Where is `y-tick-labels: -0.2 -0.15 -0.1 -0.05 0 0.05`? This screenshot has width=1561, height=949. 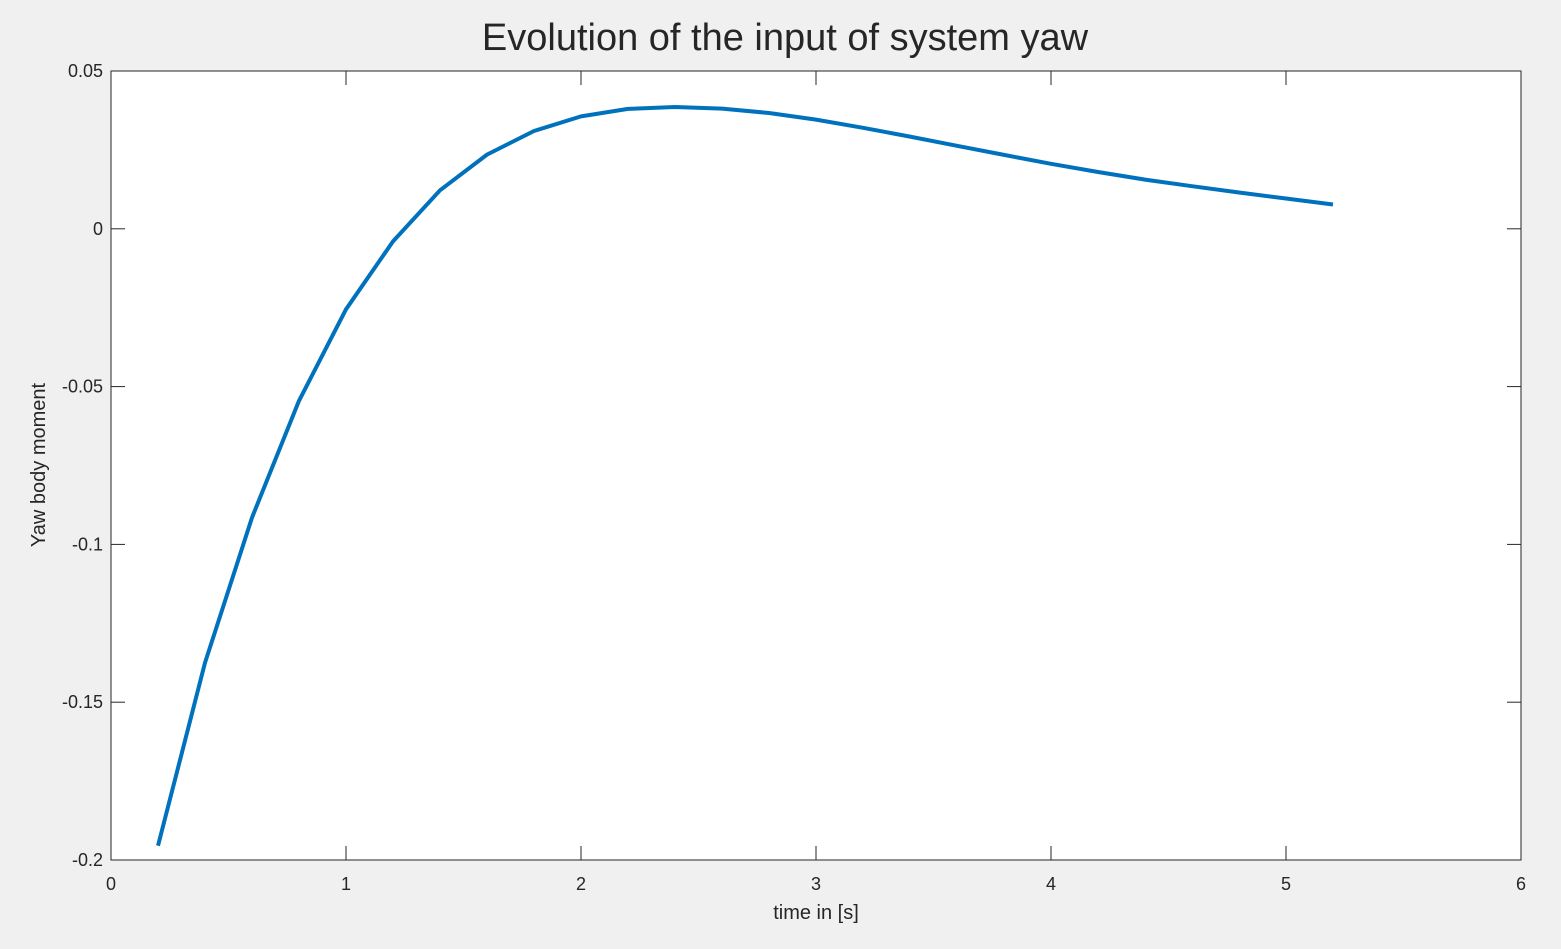 y-tick-labels: -0.2 -0.15 -0.1 -0.05 0 0.05 is located at coordinates (82, 465).